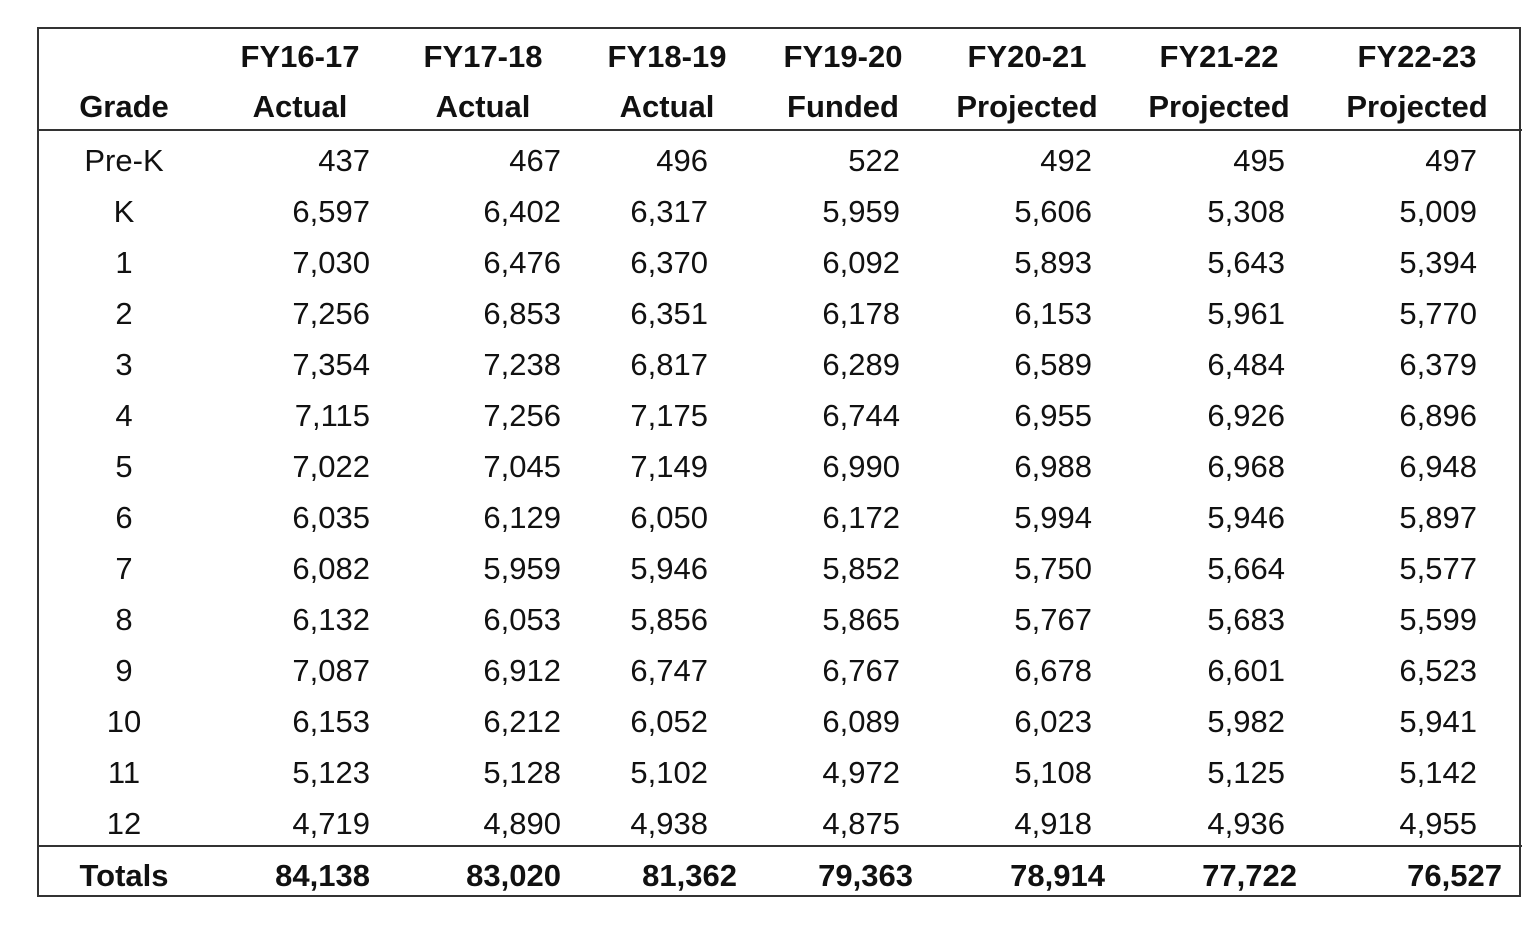 The width and height of the screenshot is (1536, 929). I want to click on table-cell: 5,750, so click(1053, 568).